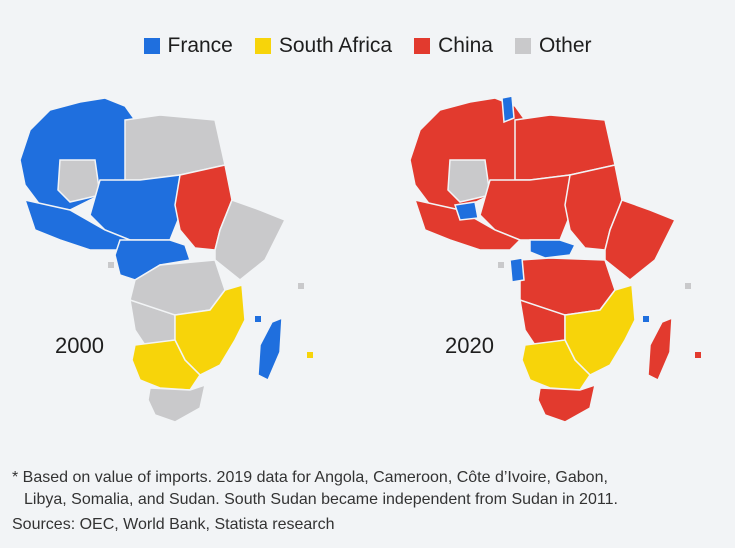 The width and height of the screenshot is (735, 548). I want to click on tunisia-region, so click(508, 109).